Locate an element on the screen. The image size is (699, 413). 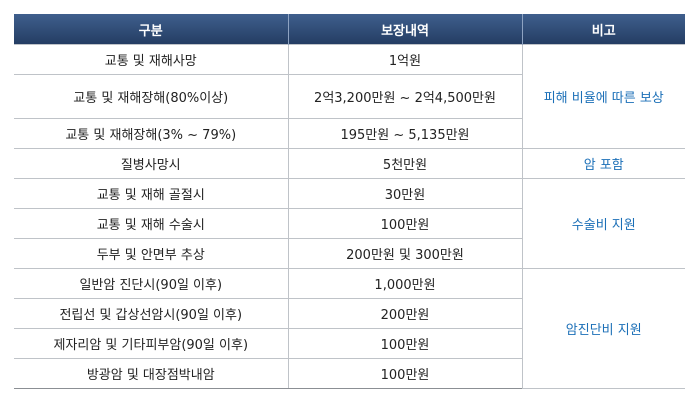
header-category: 구분 is located at coordinates (151, 29).